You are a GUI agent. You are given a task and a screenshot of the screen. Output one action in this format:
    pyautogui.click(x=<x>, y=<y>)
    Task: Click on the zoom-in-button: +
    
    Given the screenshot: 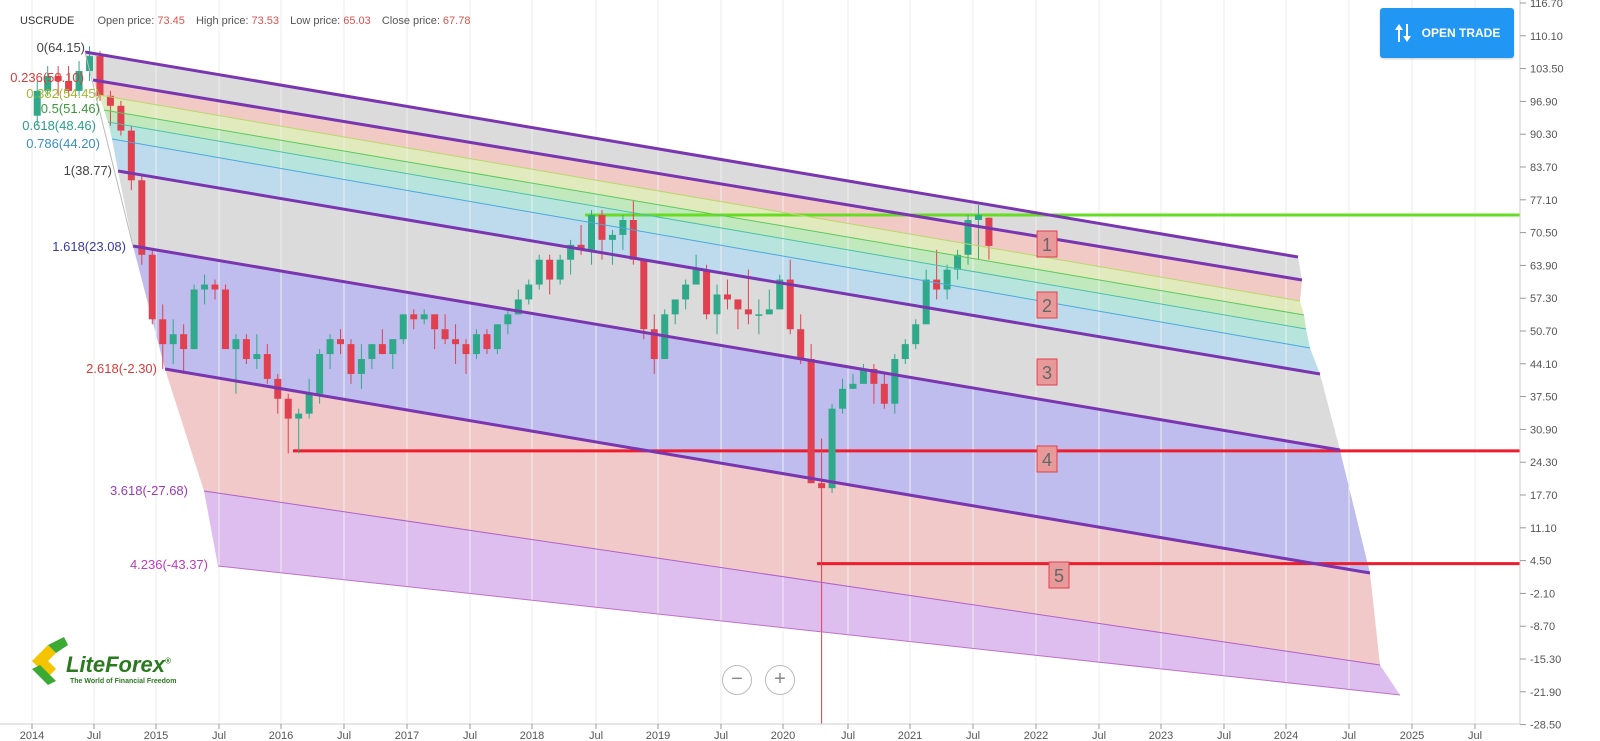 What is the action you would take?
    pyautogui.click(x=780, y=680)
    